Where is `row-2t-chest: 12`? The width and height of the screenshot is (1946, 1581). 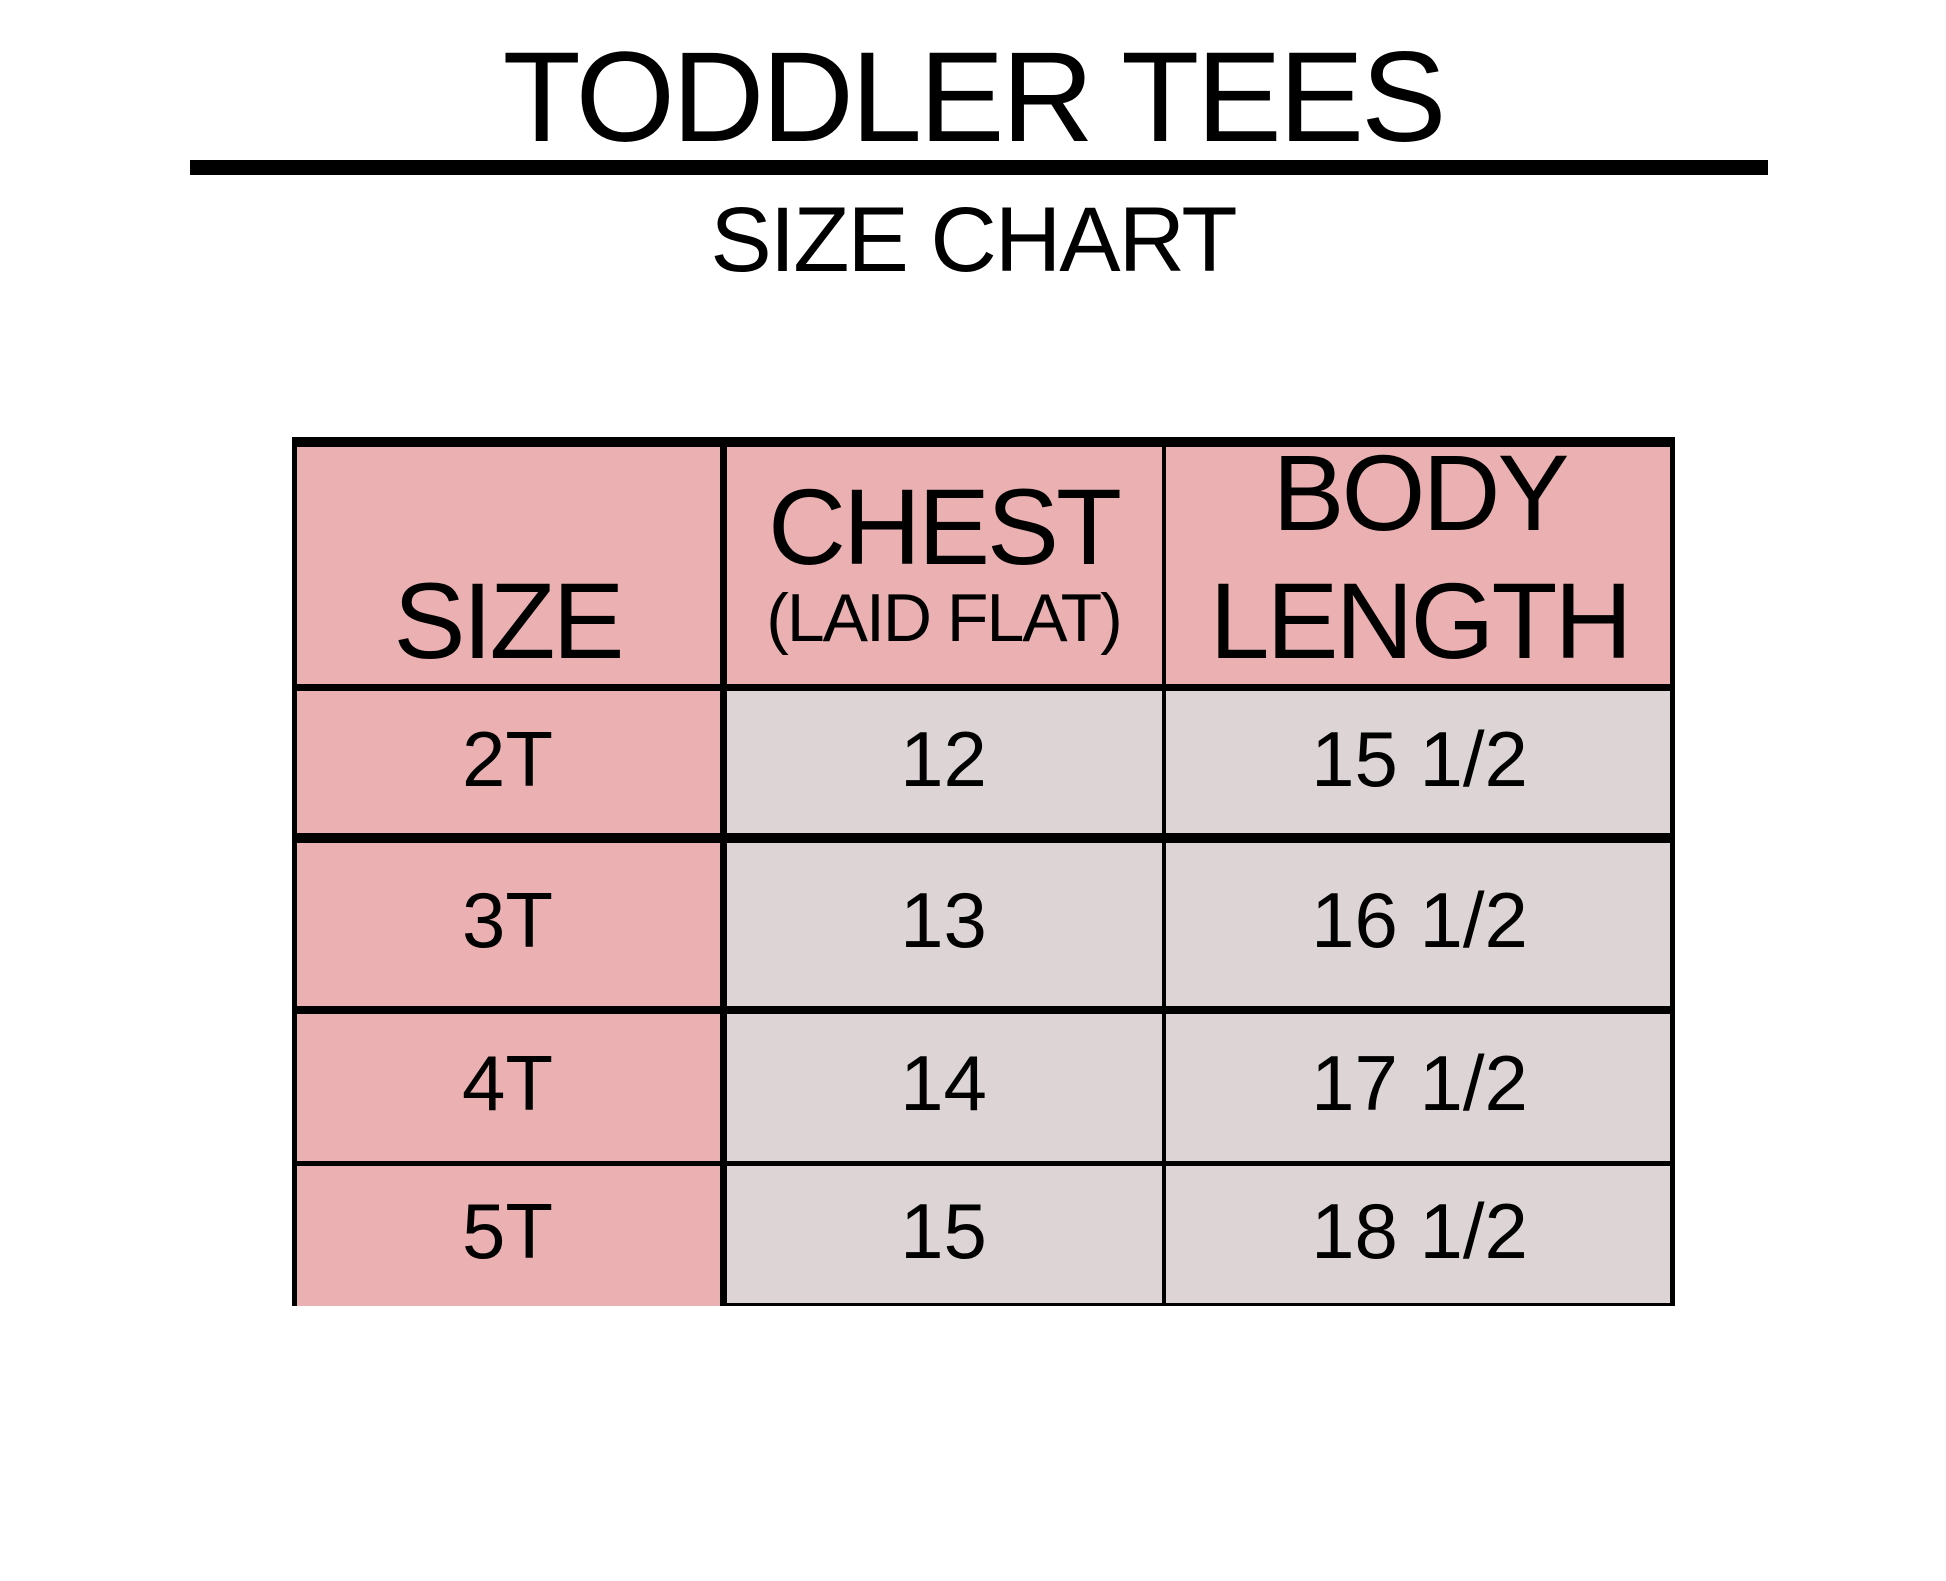
row-2t-chest: 12 is located at coordinates (943, 762).